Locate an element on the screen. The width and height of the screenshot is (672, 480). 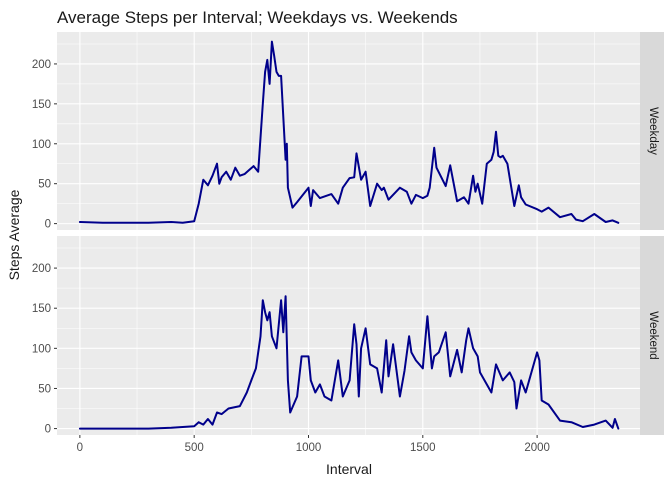
x-axis-title: Interval is located at coordinates (349, 469).